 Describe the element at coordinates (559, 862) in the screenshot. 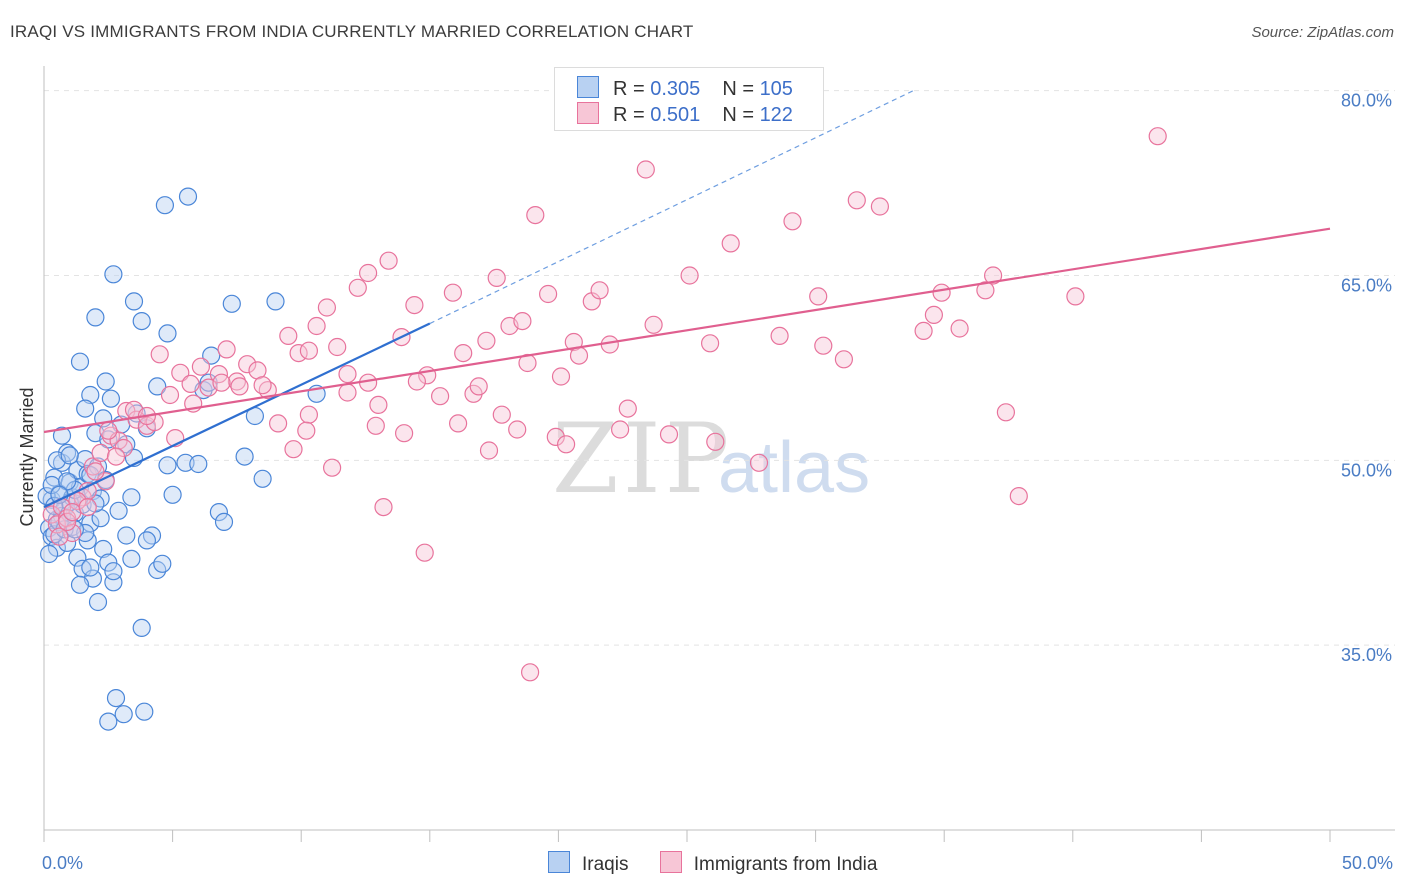

I see `bottom-legend-swatch-blue` at that location.